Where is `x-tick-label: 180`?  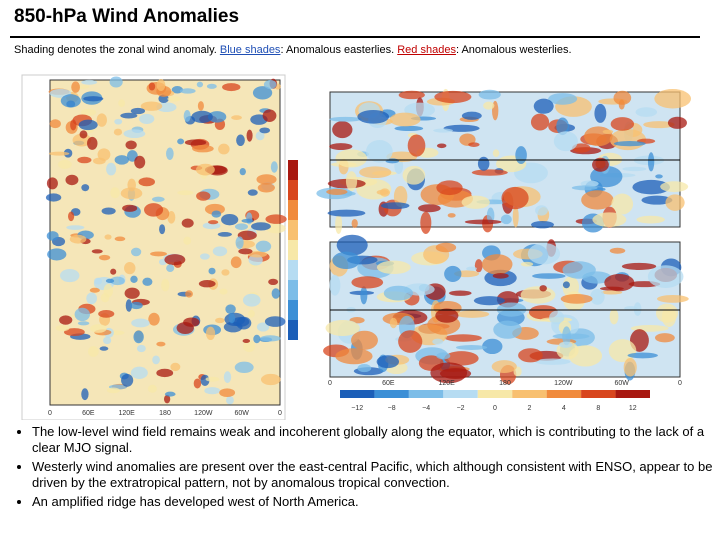
x-tick-label: 180 is located at coordinates (505, 383).